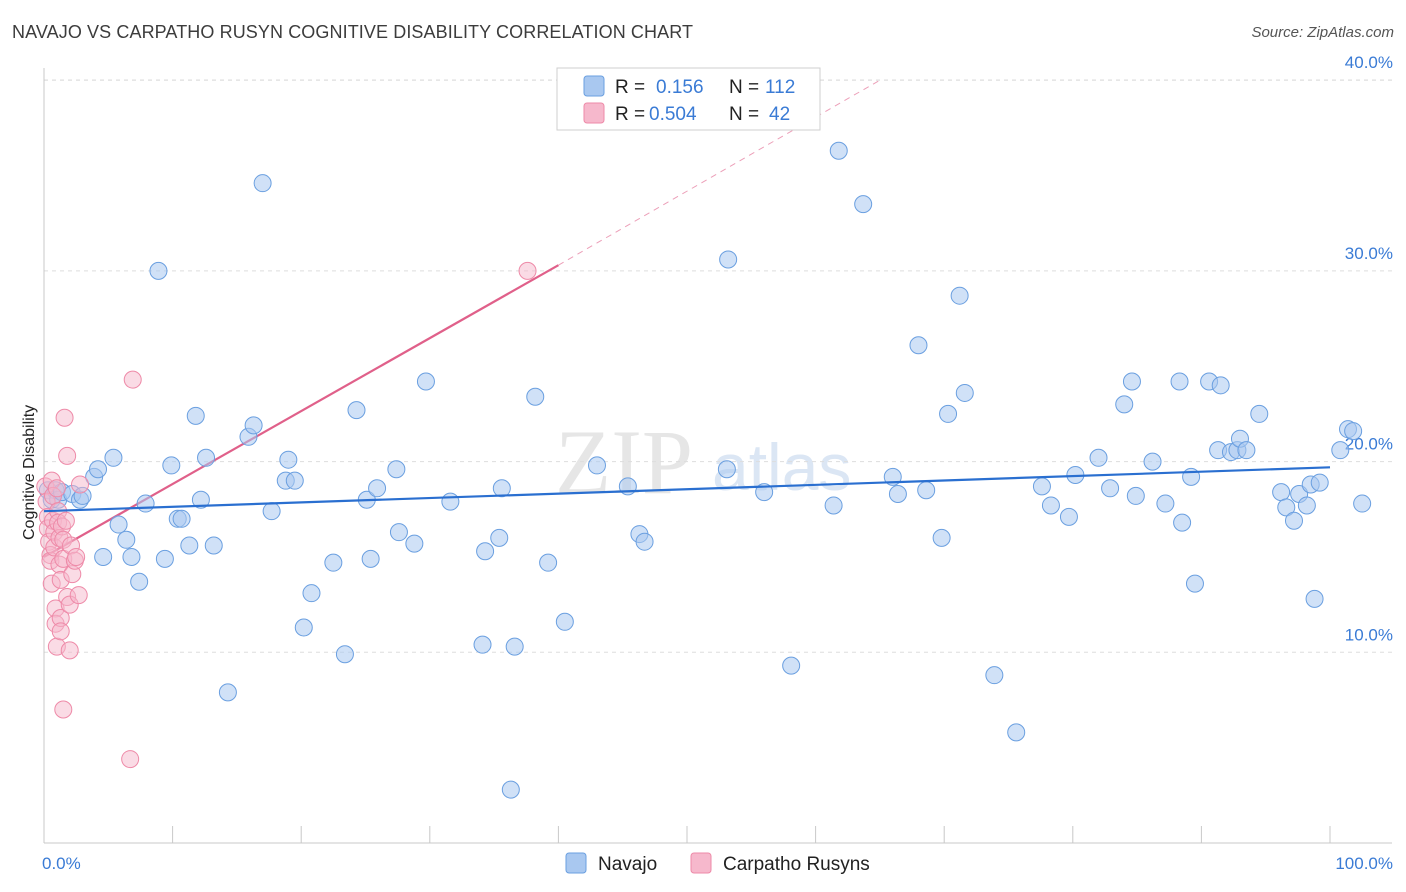 The width and height of the screenshot is (1406, 892). Describe the element at coordinates (1369, 253) in the screenshot. I see `y-tick-label: 30.0%` at that location.